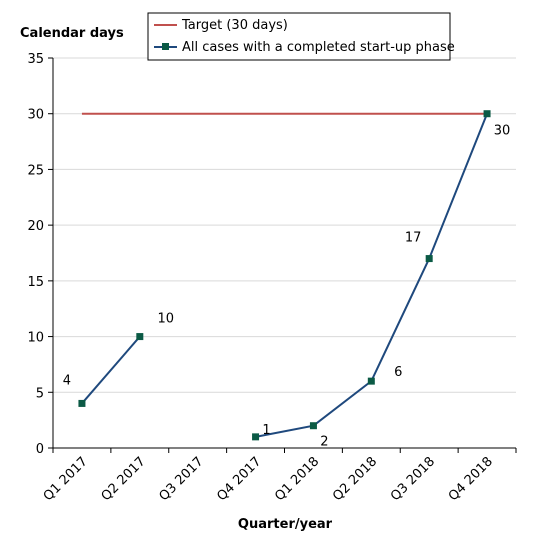 The height and width of the screenshot is (541, 533). I want to click on legend-target-label: Target (30 days), so click(234, 25).